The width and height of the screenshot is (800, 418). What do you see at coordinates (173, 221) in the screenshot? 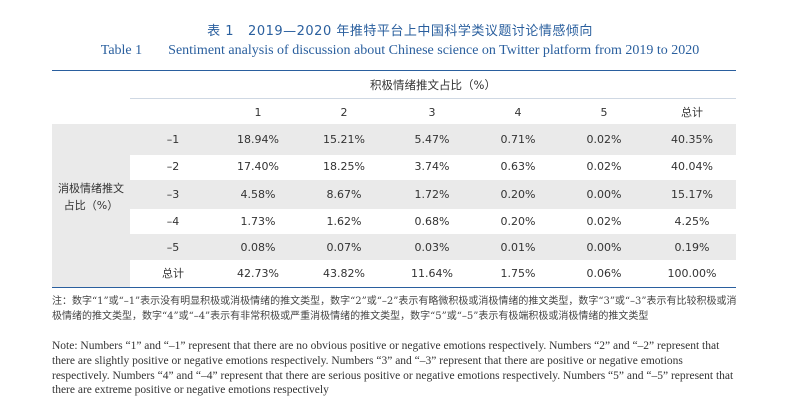
I see `row-label: –4` at bounding box center [173, 221].